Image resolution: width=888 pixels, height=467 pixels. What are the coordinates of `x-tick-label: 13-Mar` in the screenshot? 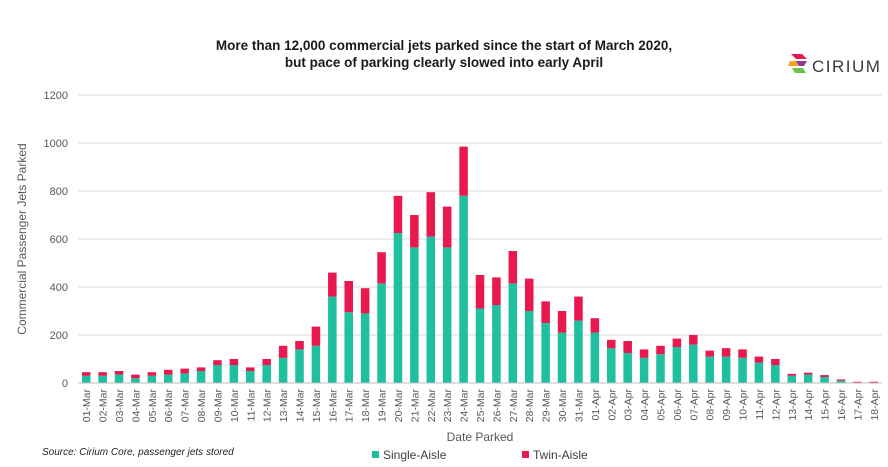 It's located at (284, 406).